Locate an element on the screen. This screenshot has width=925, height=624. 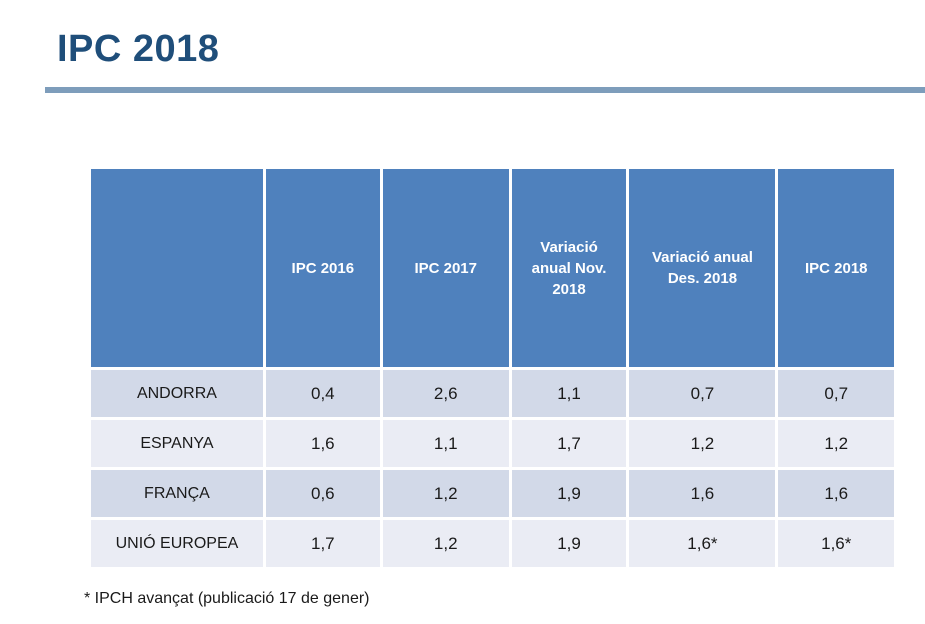
row-label: FRANÇA is located at coordinates (177, 493).